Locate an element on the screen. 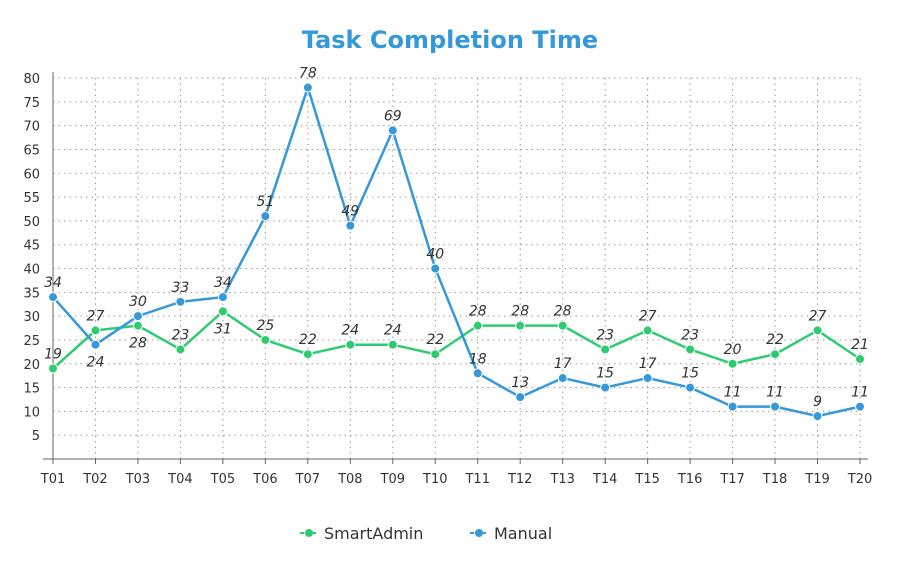 Image resolution: width=900 pixels, height=587 pixels. y-tick-label: 55 is located at coordinates (31, 198).